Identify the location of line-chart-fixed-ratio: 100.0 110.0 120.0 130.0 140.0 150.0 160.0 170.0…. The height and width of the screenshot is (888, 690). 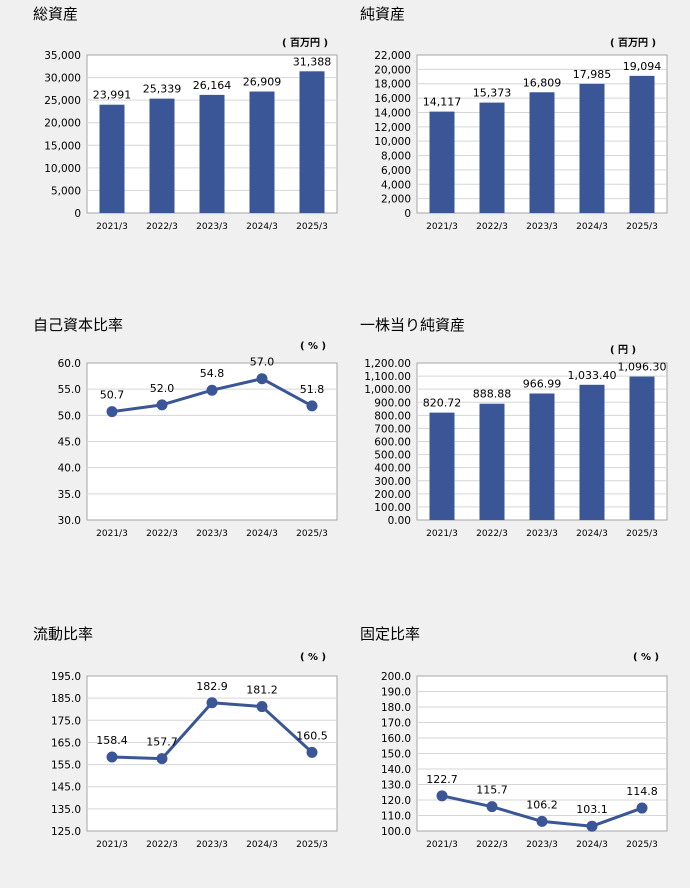
(524, 760).